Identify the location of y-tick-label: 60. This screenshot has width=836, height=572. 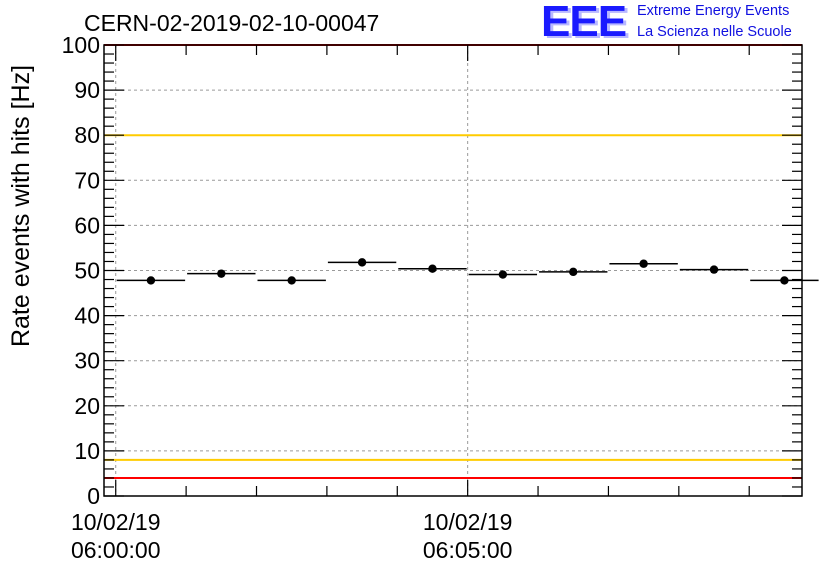
(87, 225).